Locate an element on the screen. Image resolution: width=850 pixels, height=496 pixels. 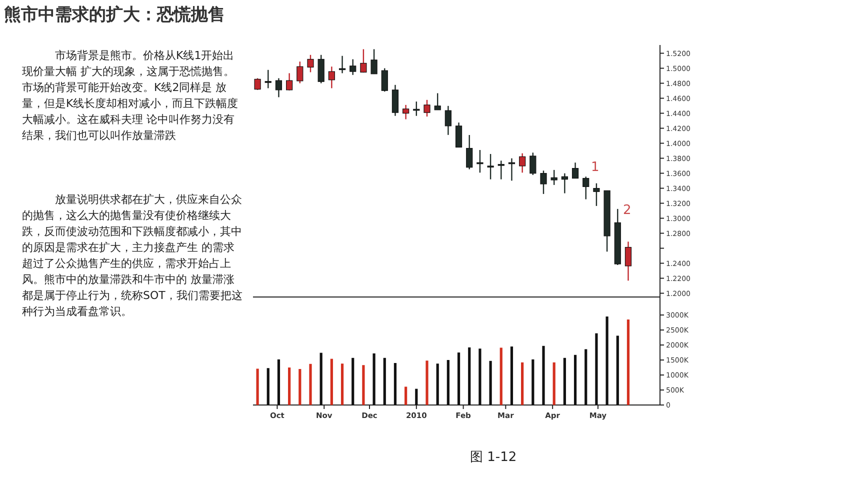
text: 放量说明供求都在扩大，供应来自公众的抛售，这么大的抛售量没有使价格继续大跌，反而使波动范围和下跌幅度都减小，其中的原因是需求在扩大，主力接盘产生 的需求超过了公众抛售产生的供应，需求开始占上风。熊市中的放量滞跌和牛市中的 放量滞涨都是属于停止行为，统称SOT，我们需要把这种行为当成看盘常识。 is located at coordinates (133, 256).